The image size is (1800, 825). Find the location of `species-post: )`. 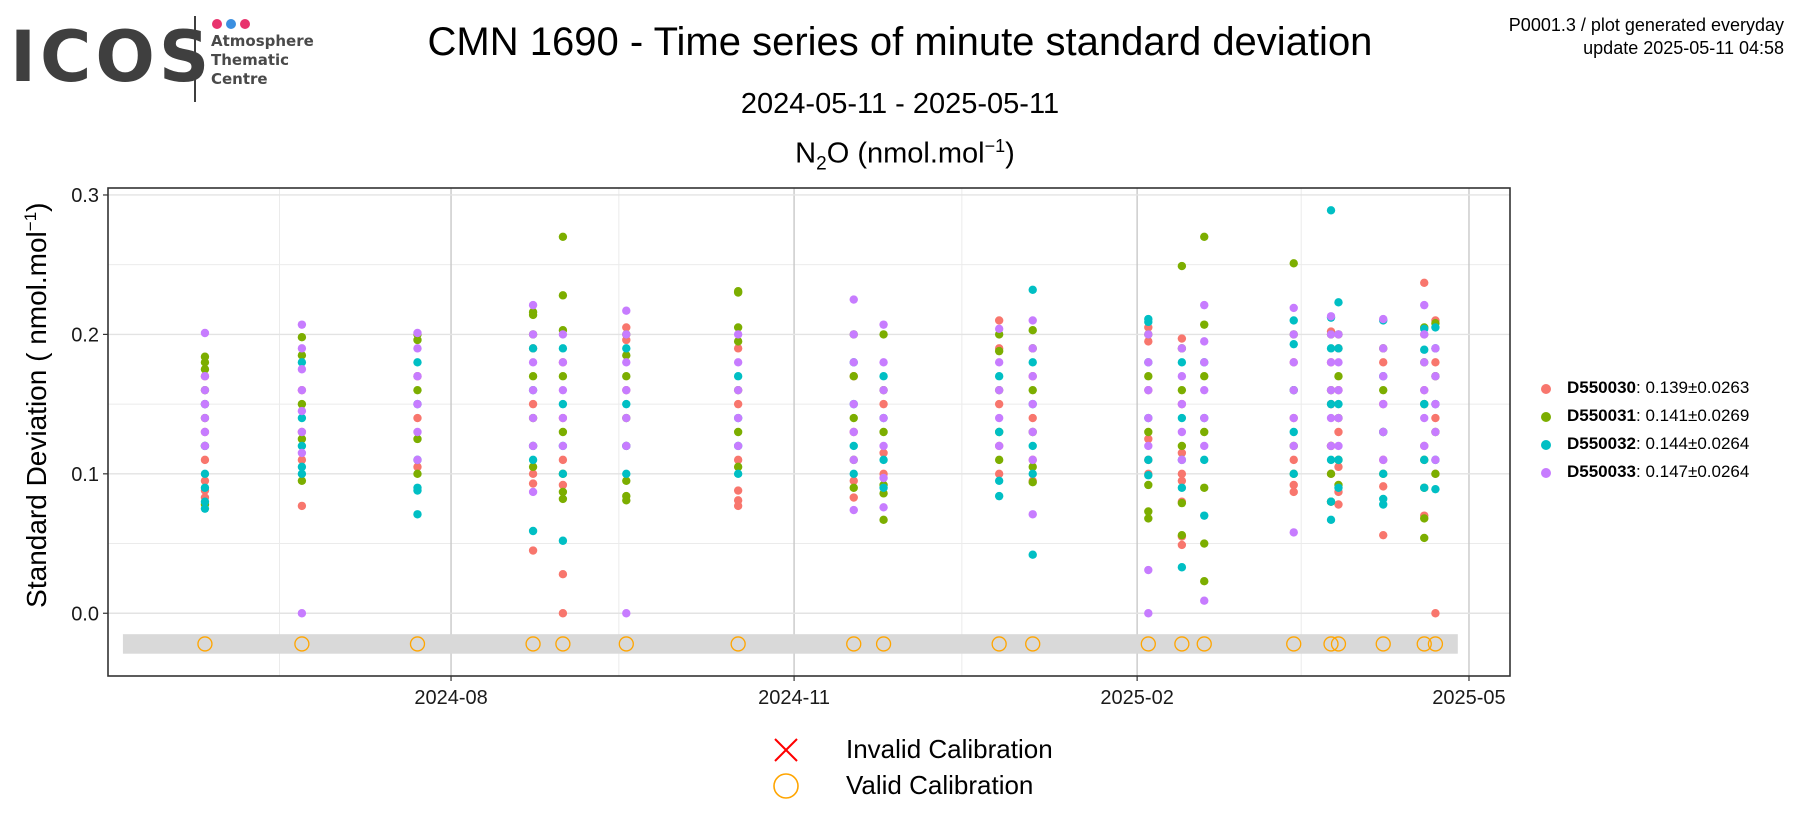

species-post: ) is located at coordinates (1010, 153).